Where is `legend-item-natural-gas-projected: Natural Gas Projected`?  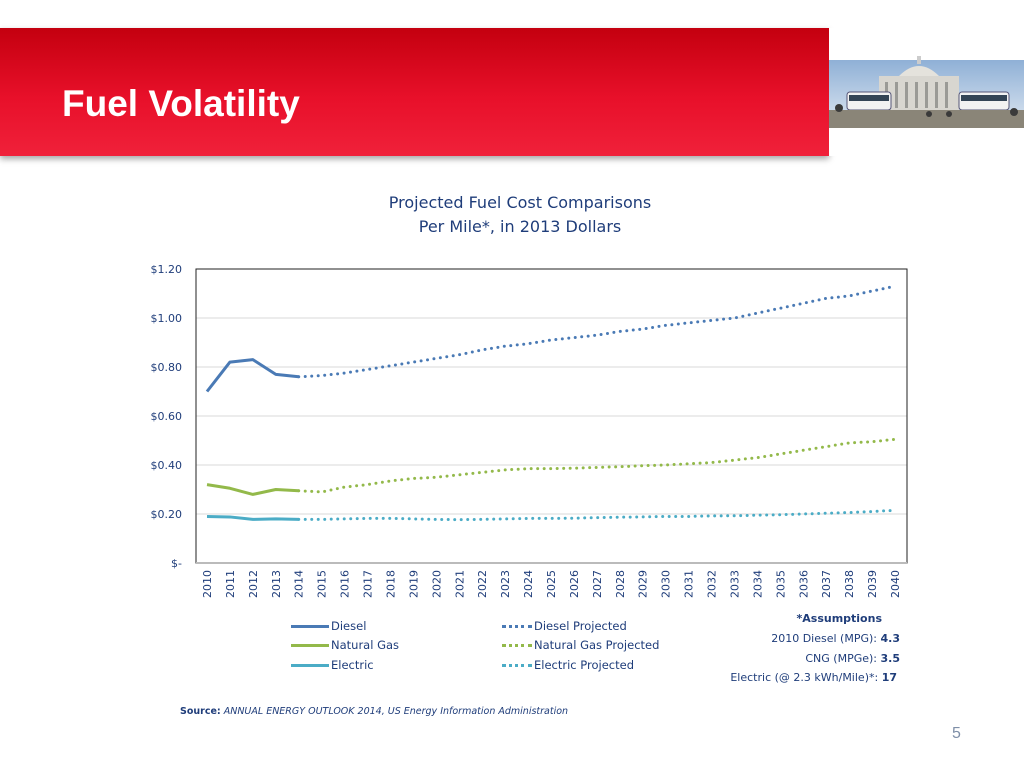
legend-item-natural-gas-projected: Natural Gas Projected is located at coordinates (580, 645).